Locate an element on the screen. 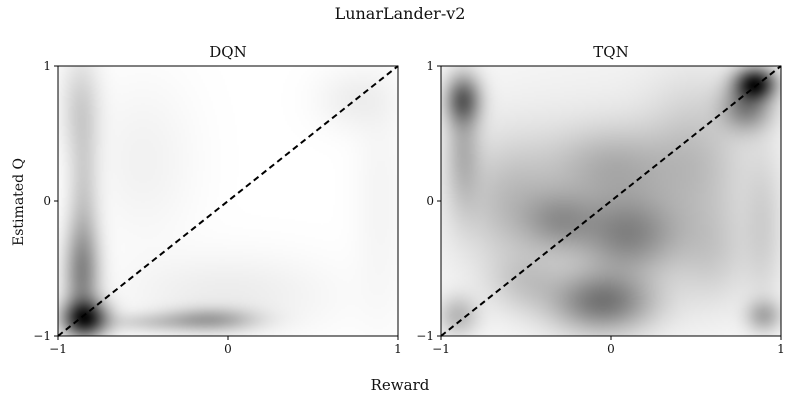  subplot-title-tqn: TQN is located at coordinates (610, 52).